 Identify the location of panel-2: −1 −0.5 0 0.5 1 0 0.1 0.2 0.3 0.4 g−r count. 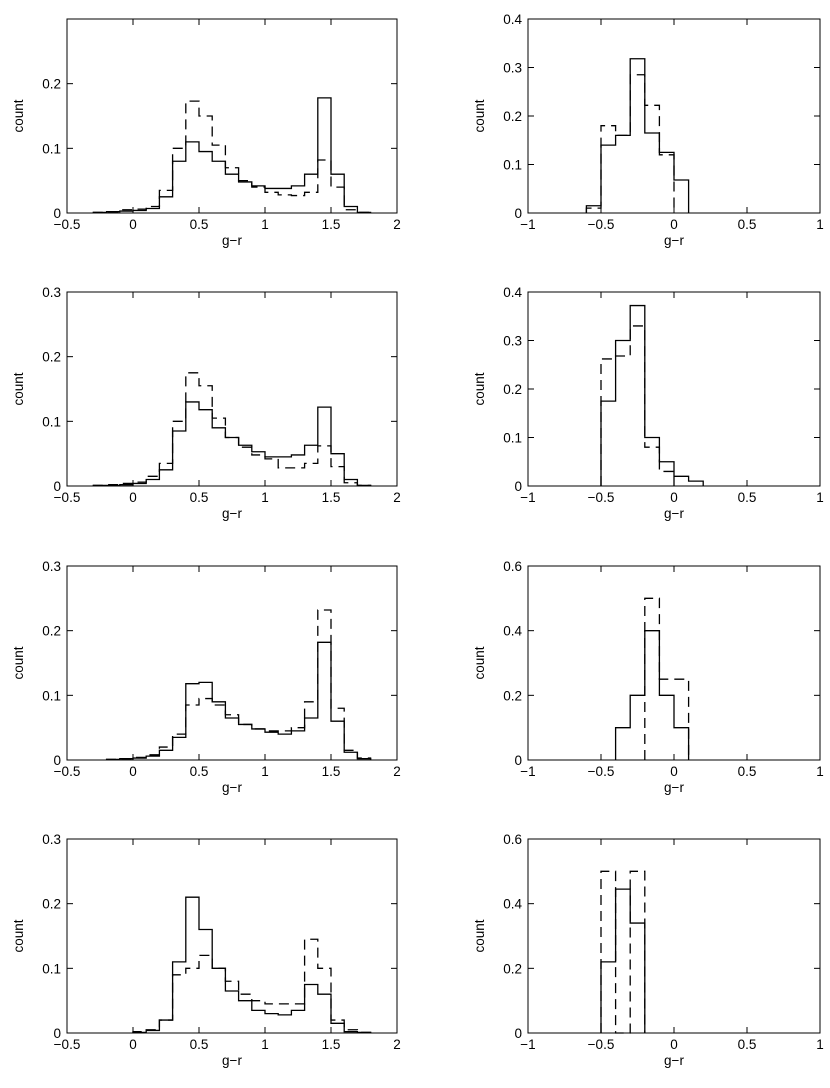
(648, 130).